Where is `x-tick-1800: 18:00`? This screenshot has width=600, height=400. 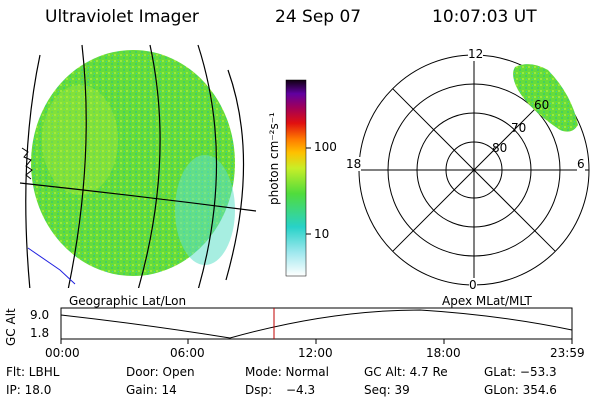
x-tick-1800: 18:00 is located at coordinates (443, 353).